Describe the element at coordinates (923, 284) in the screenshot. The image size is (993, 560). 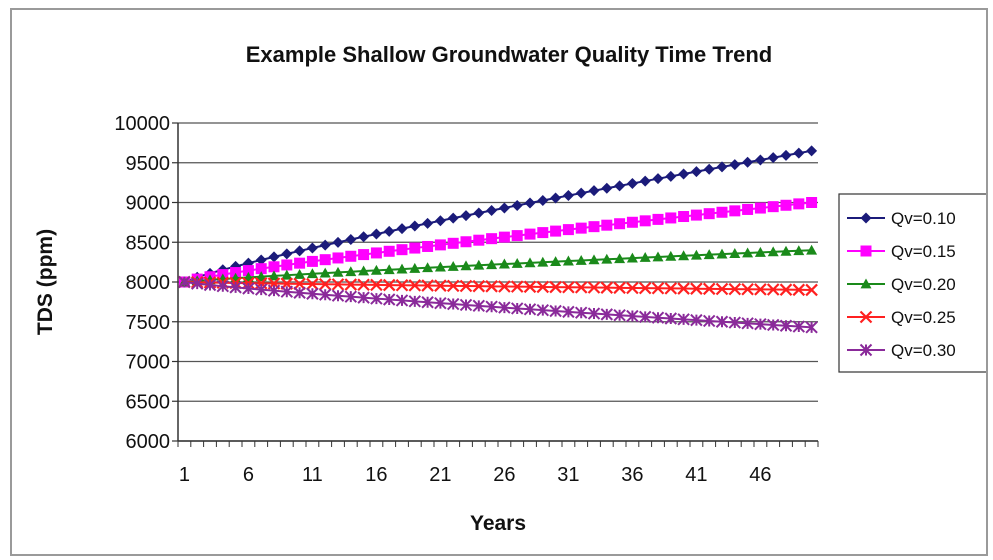
I see `legend-entry-label: Qv=0.20` at that location.